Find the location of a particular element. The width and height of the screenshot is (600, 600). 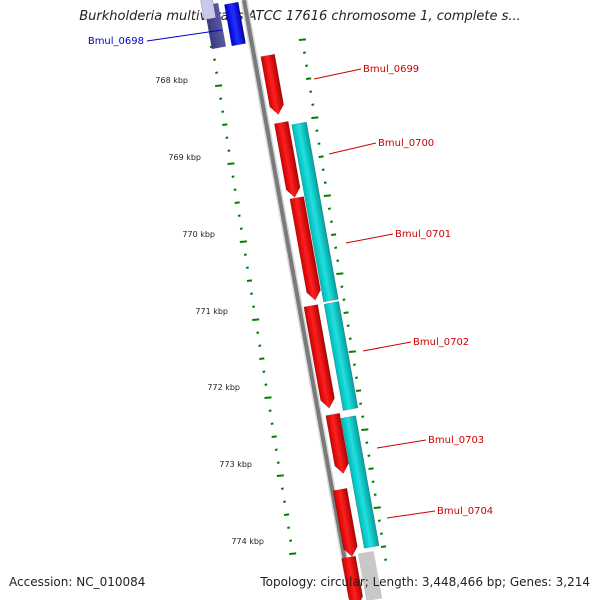

gene-label: Bmul_0704 is located at coordinates (465, 511).